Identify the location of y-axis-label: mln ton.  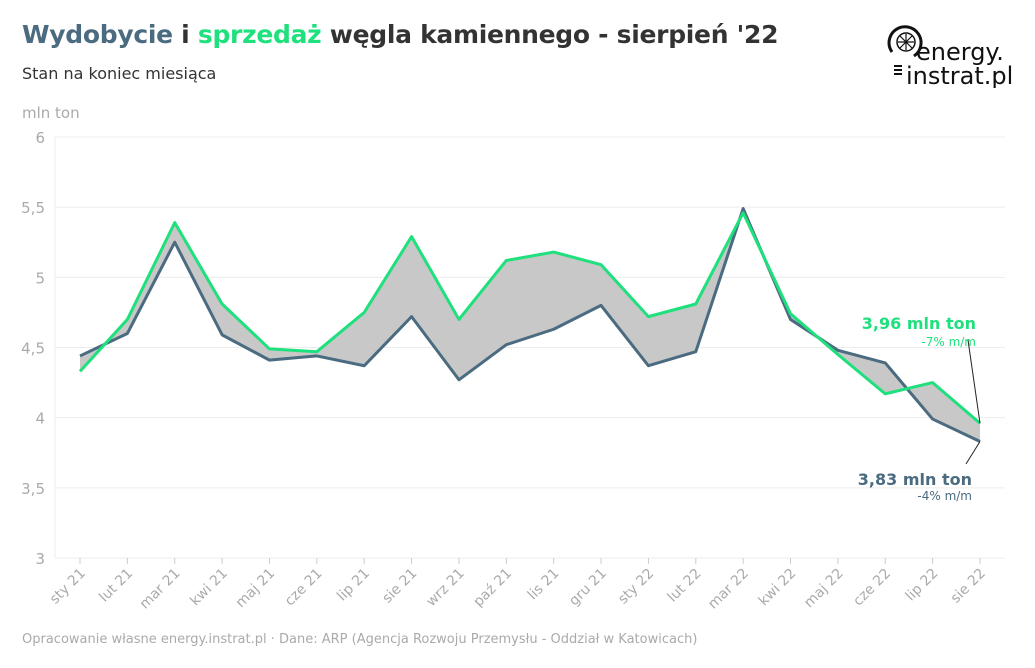
(51, 113).